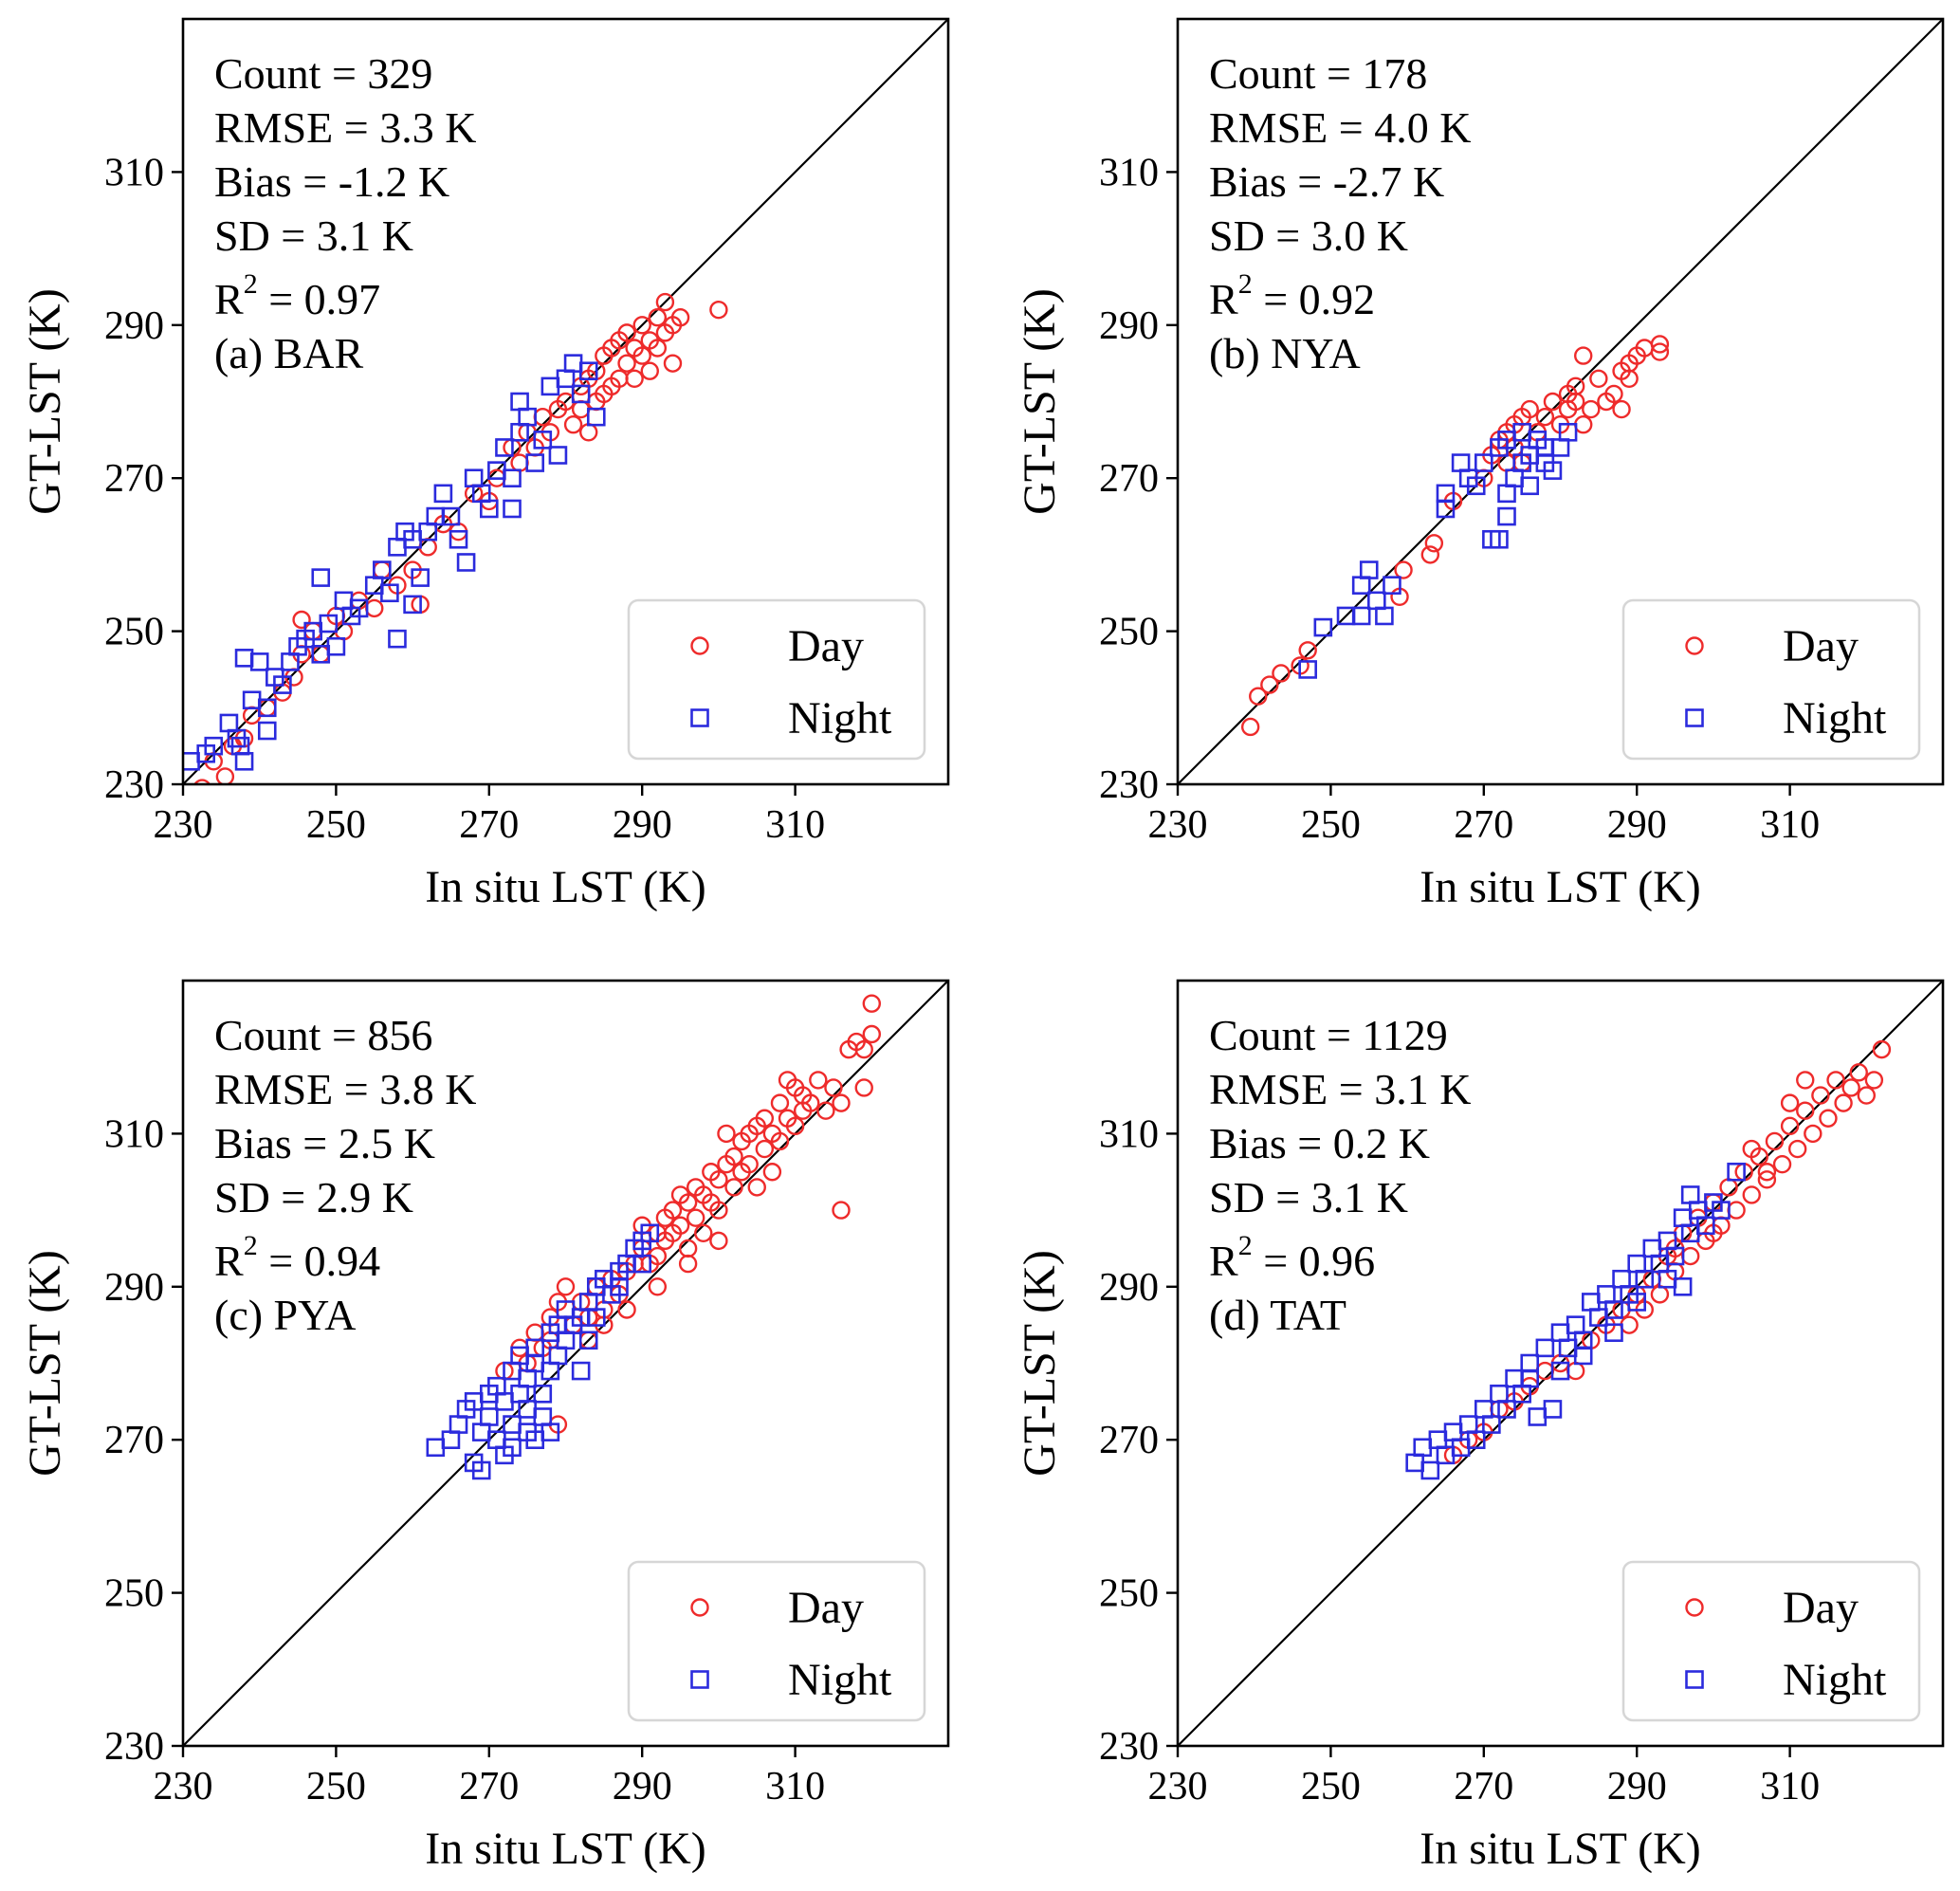  What do you see at coordinates (1821, 646) in the screenshot?
I see `legend-day-label: Day` at bounding box center [1821, 646].